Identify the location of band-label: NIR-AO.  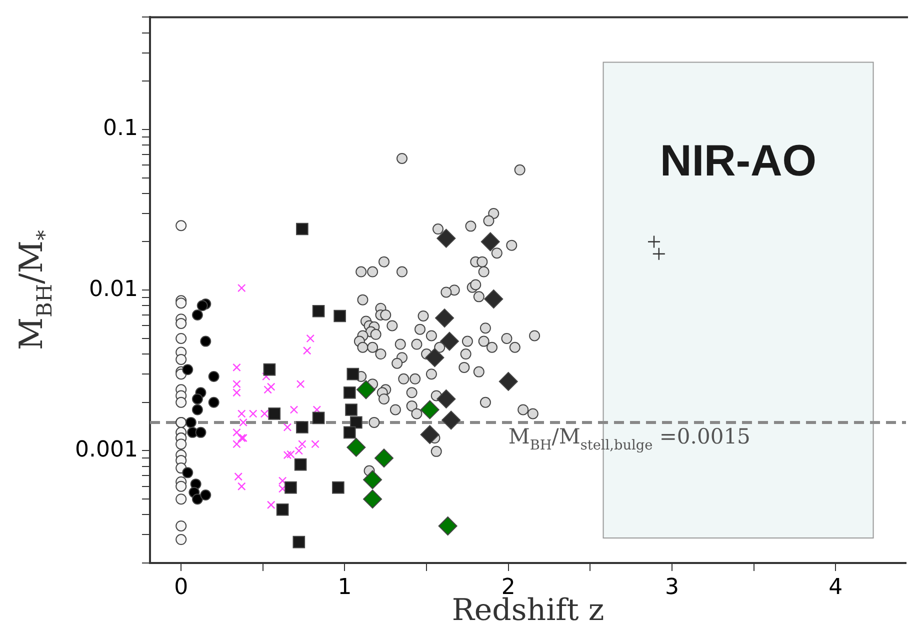
(738, 161).